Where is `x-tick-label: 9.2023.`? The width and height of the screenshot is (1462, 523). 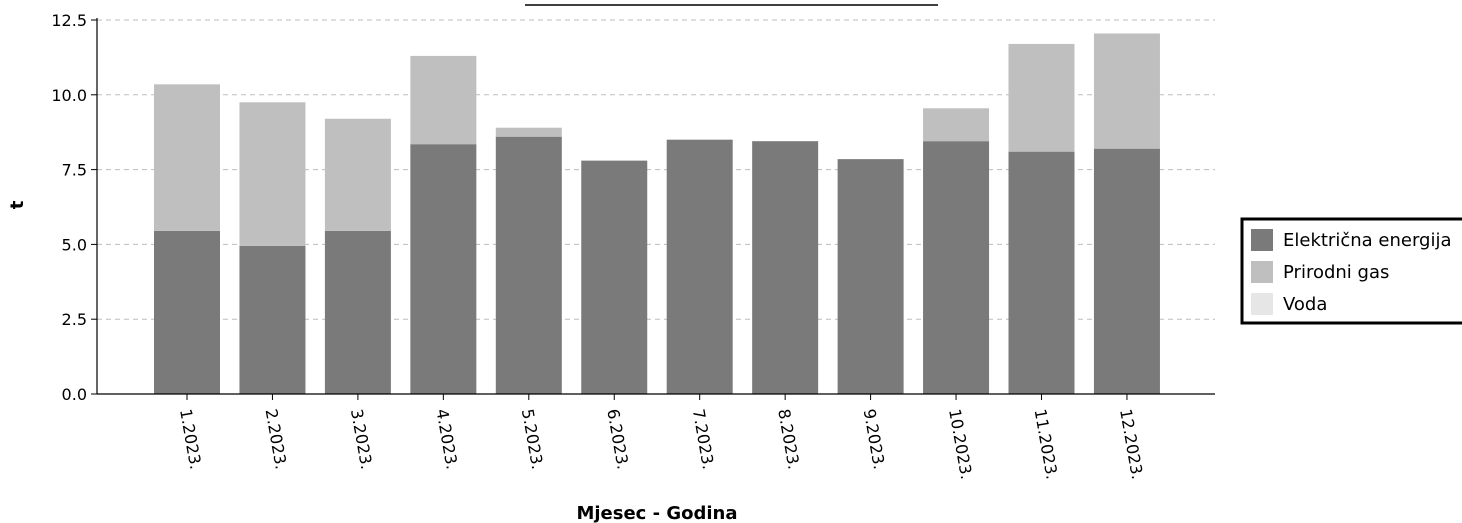 x-tick-label: 9.2023. is located at coordinates (874, 438).